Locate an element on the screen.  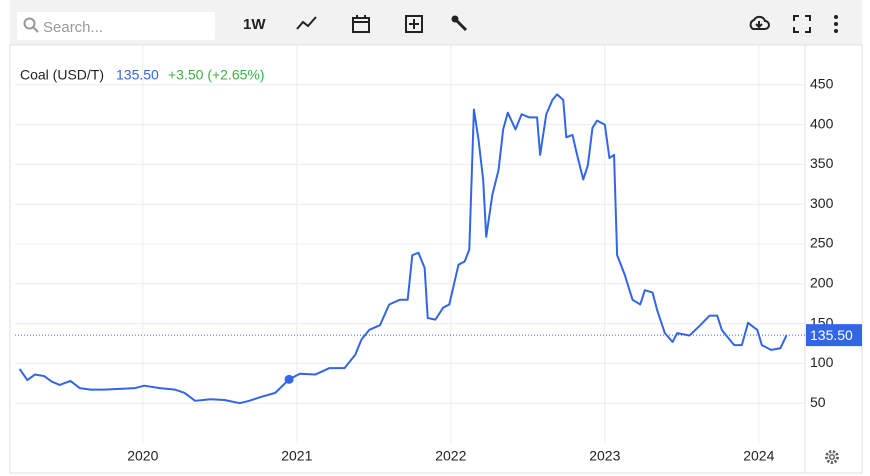
price: 135.50 is located at coordinates (137, 75).